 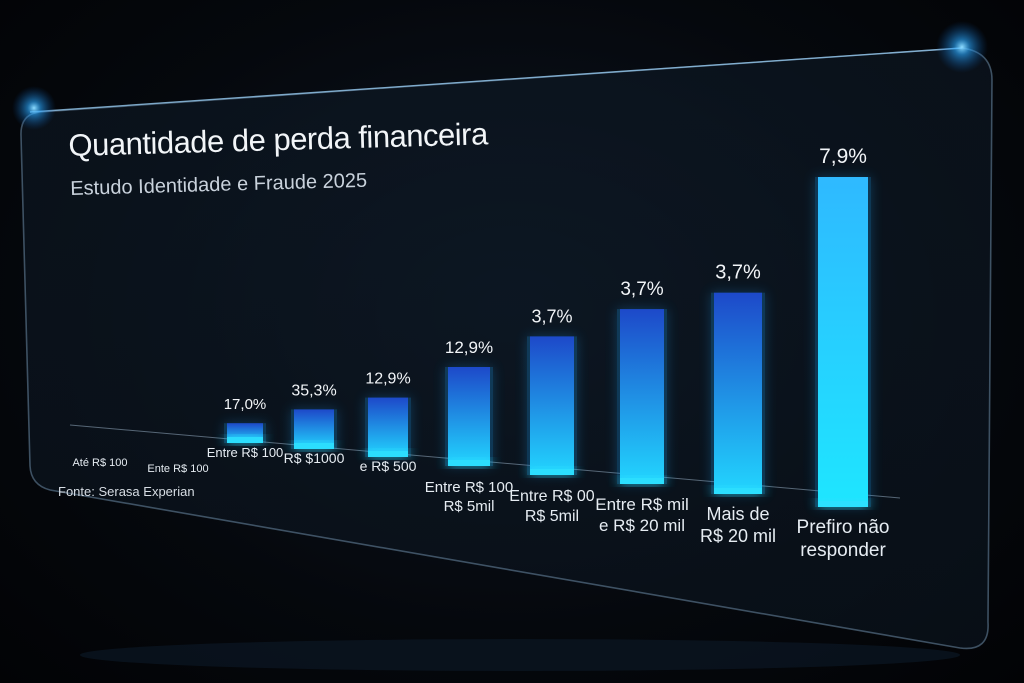 What do you see at coordinates (551, 496) in the screenshot?
I see `category-label-line: Entre R$ 00` at bounding box center [551, 496].